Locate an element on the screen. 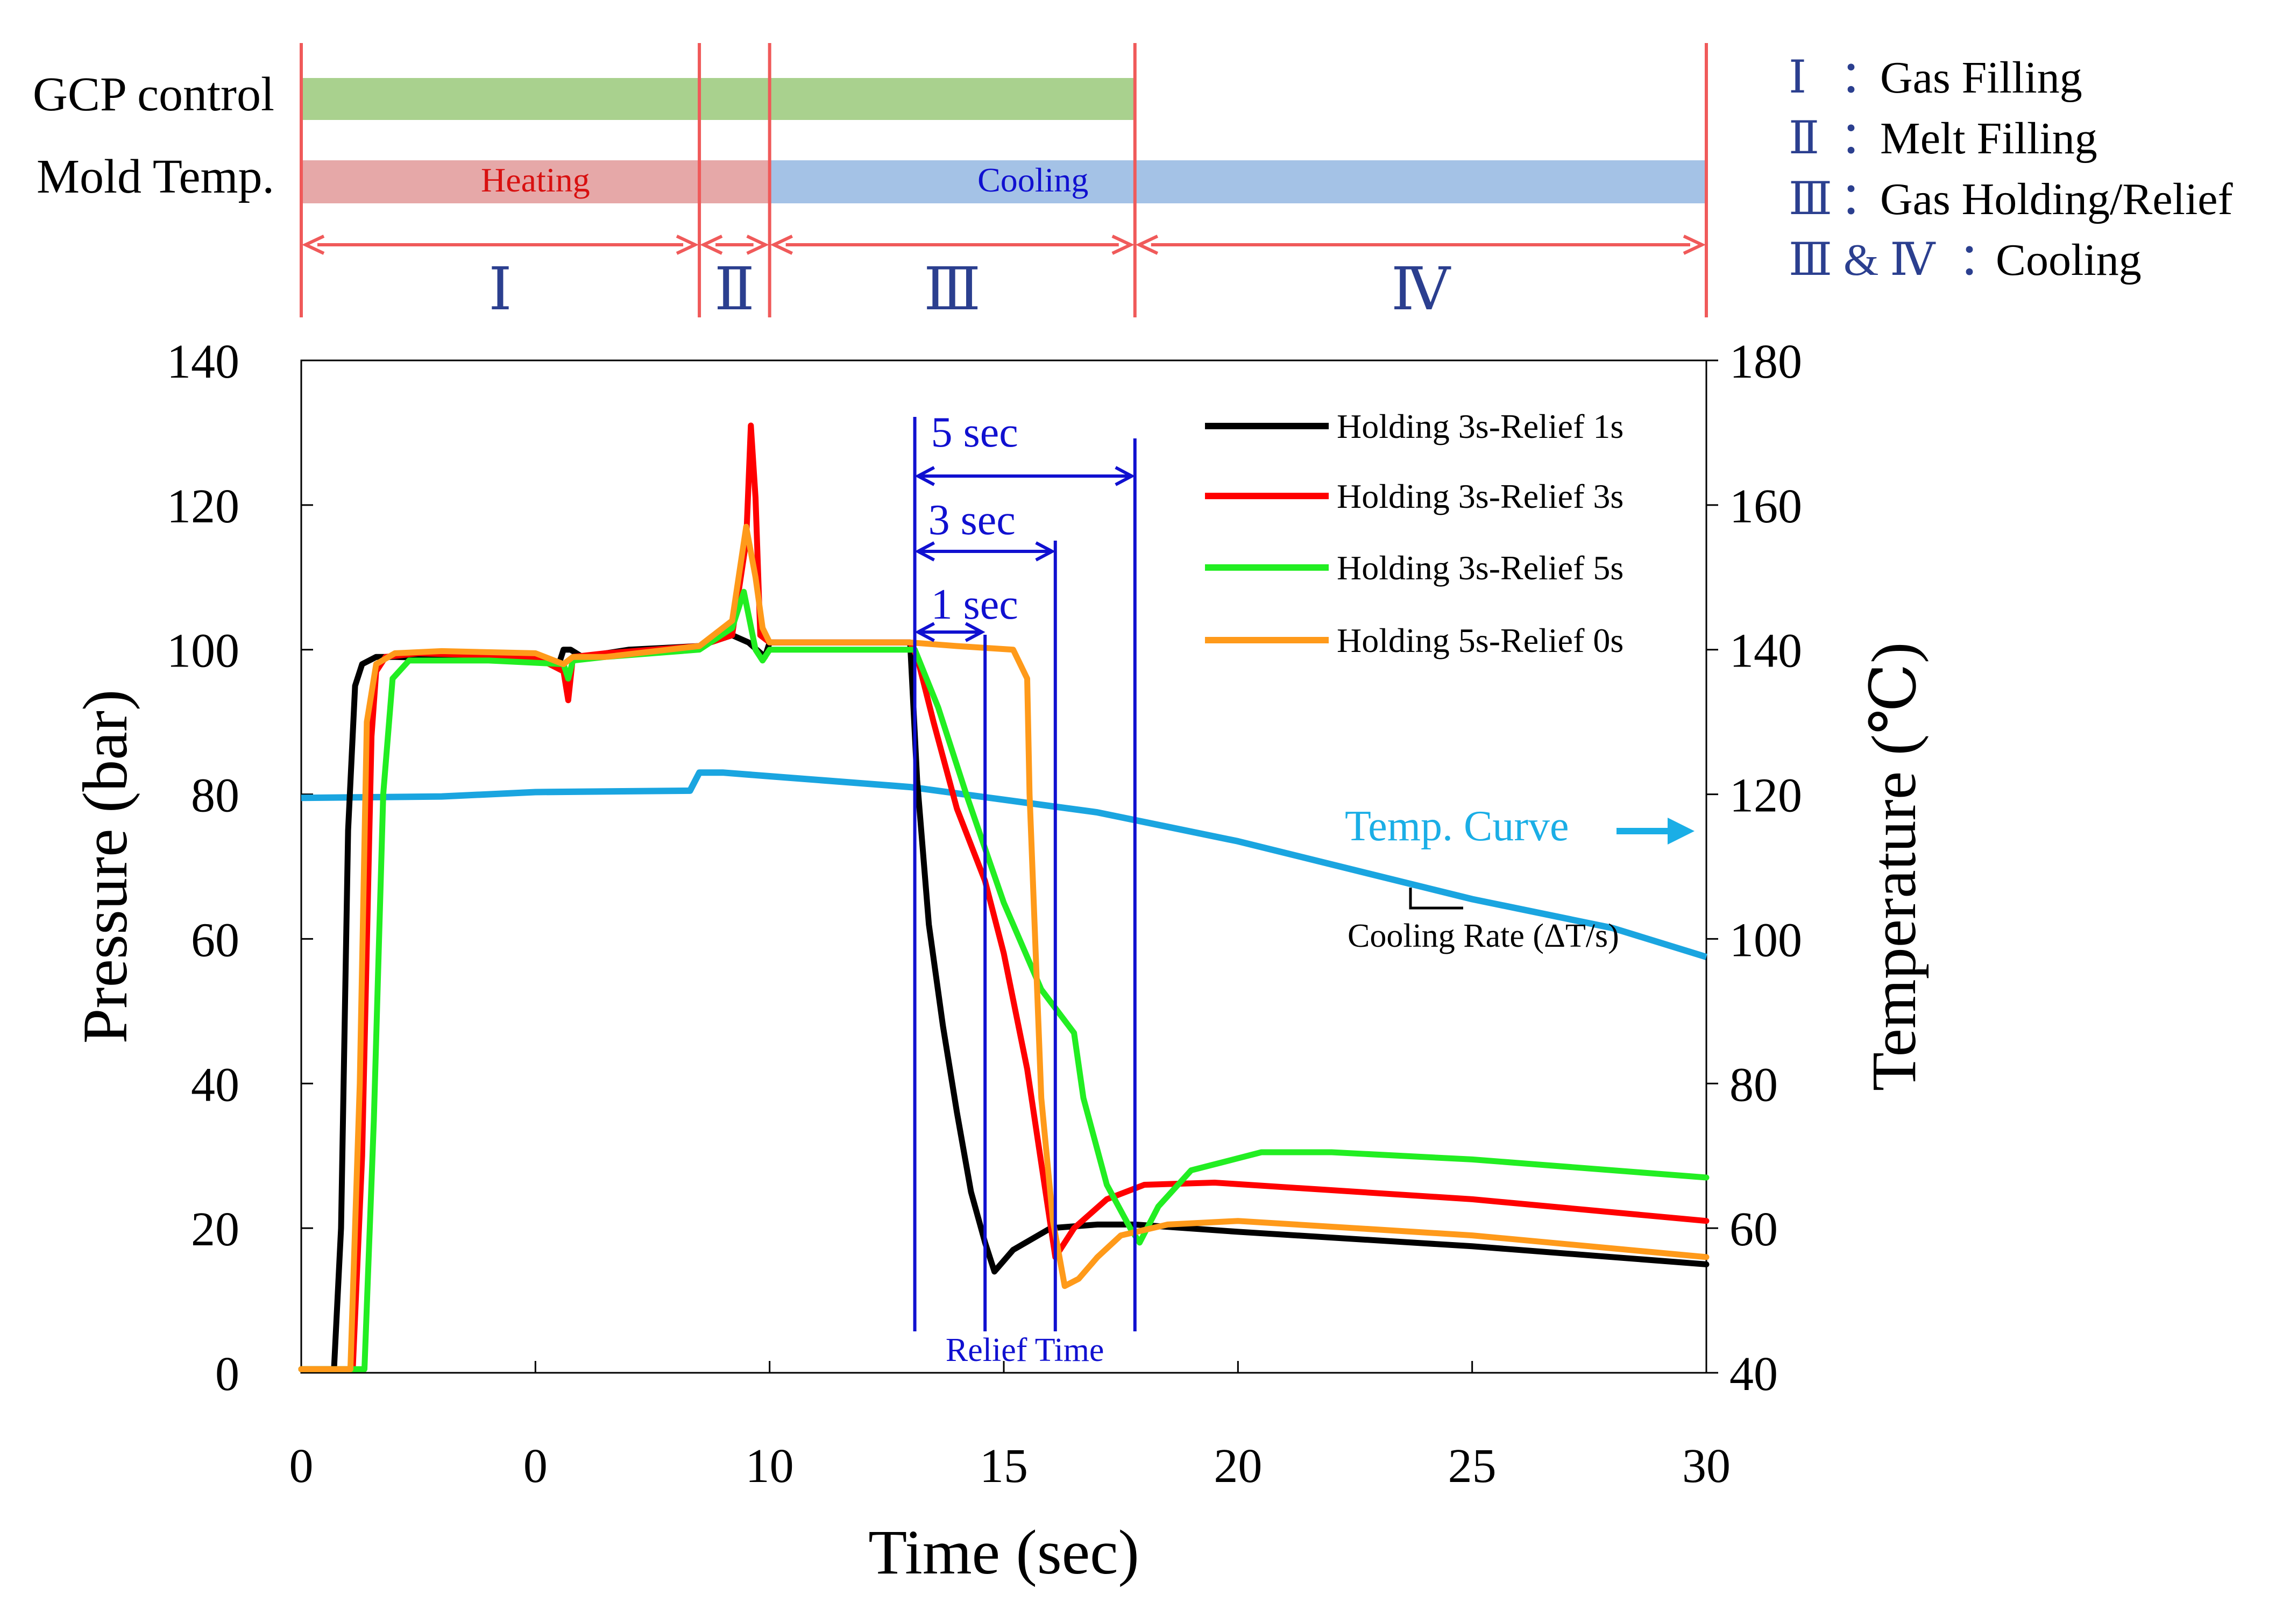 This screenshot has height=1624, width=2290. y-tick-label-5: 100 is located at coordinates (203, 651).